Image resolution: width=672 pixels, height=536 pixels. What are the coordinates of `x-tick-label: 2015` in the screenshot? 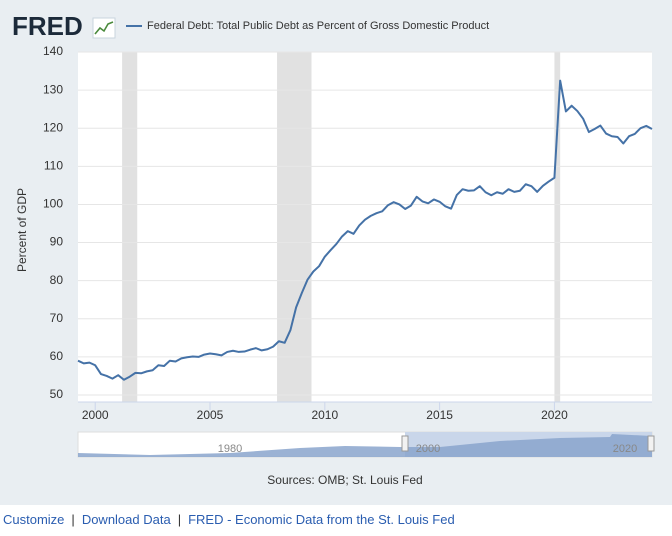 It's located at (439, 415).